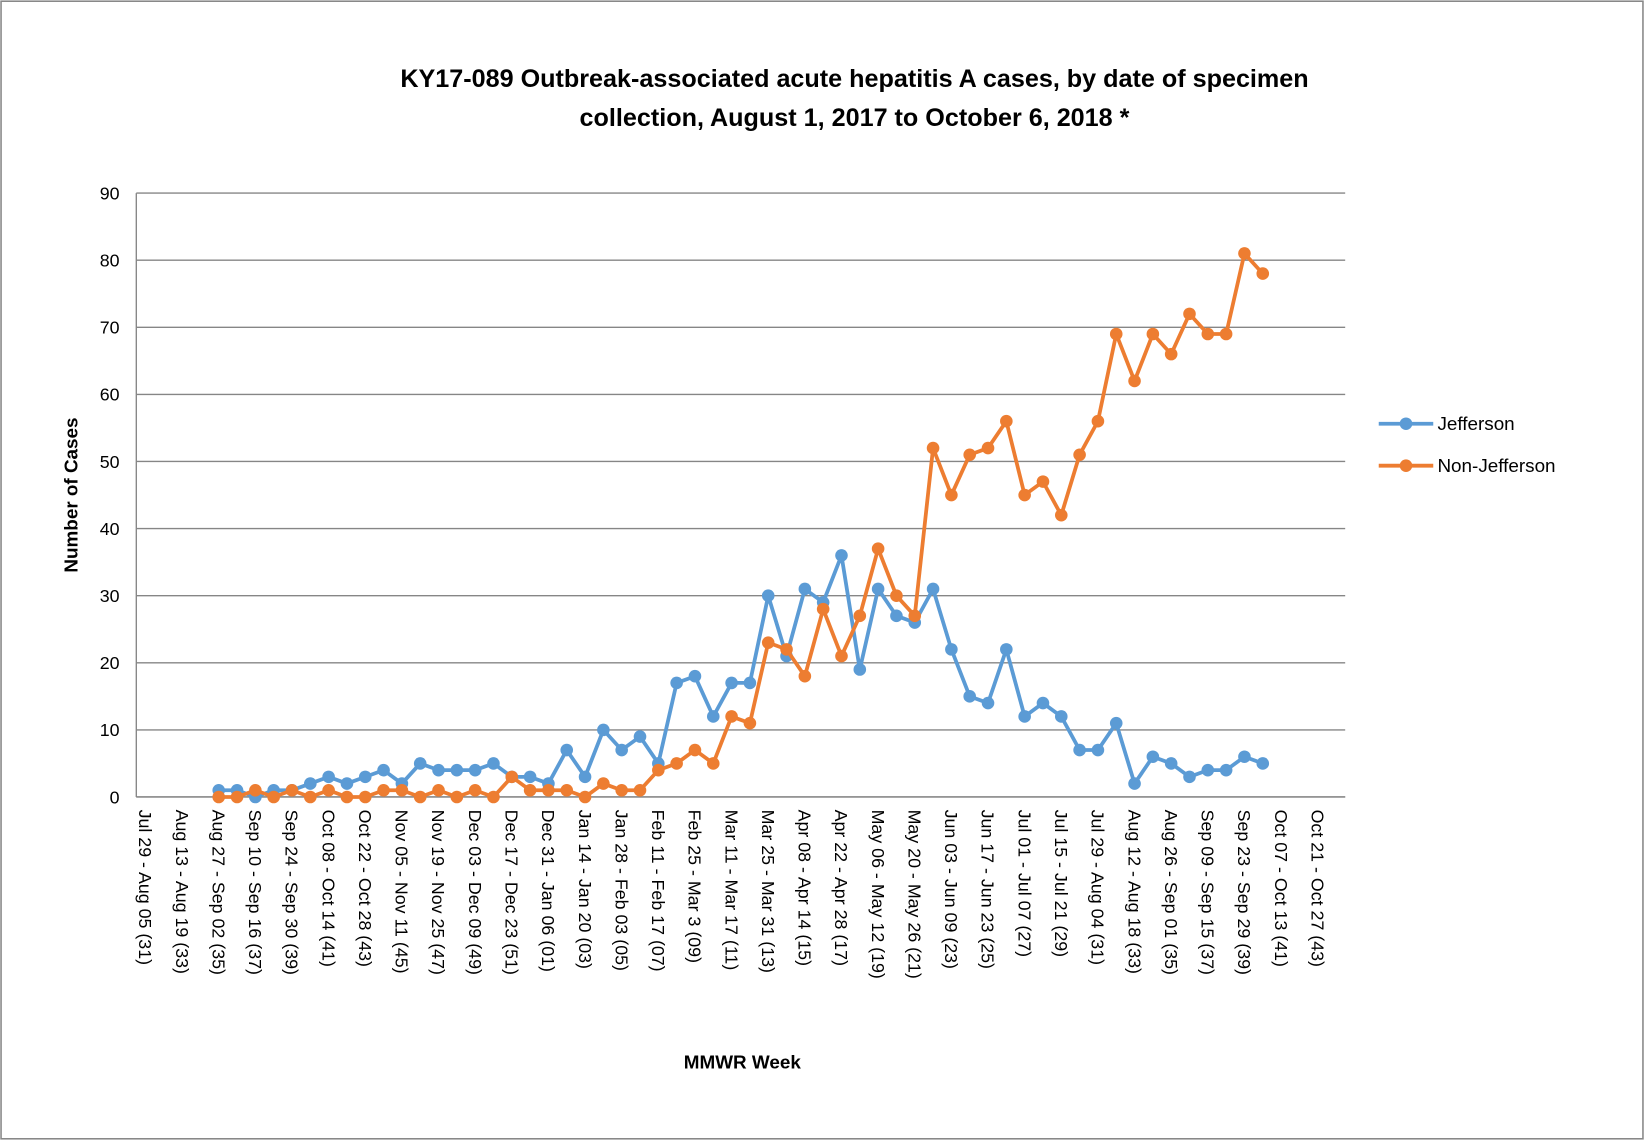 This screenshot has width=1644, height=1145. Describe the element at coordinates (1061, 884) in the screenshot. I see `x-tick-label: Jul 15 - Jul 21 (29)` at that location.